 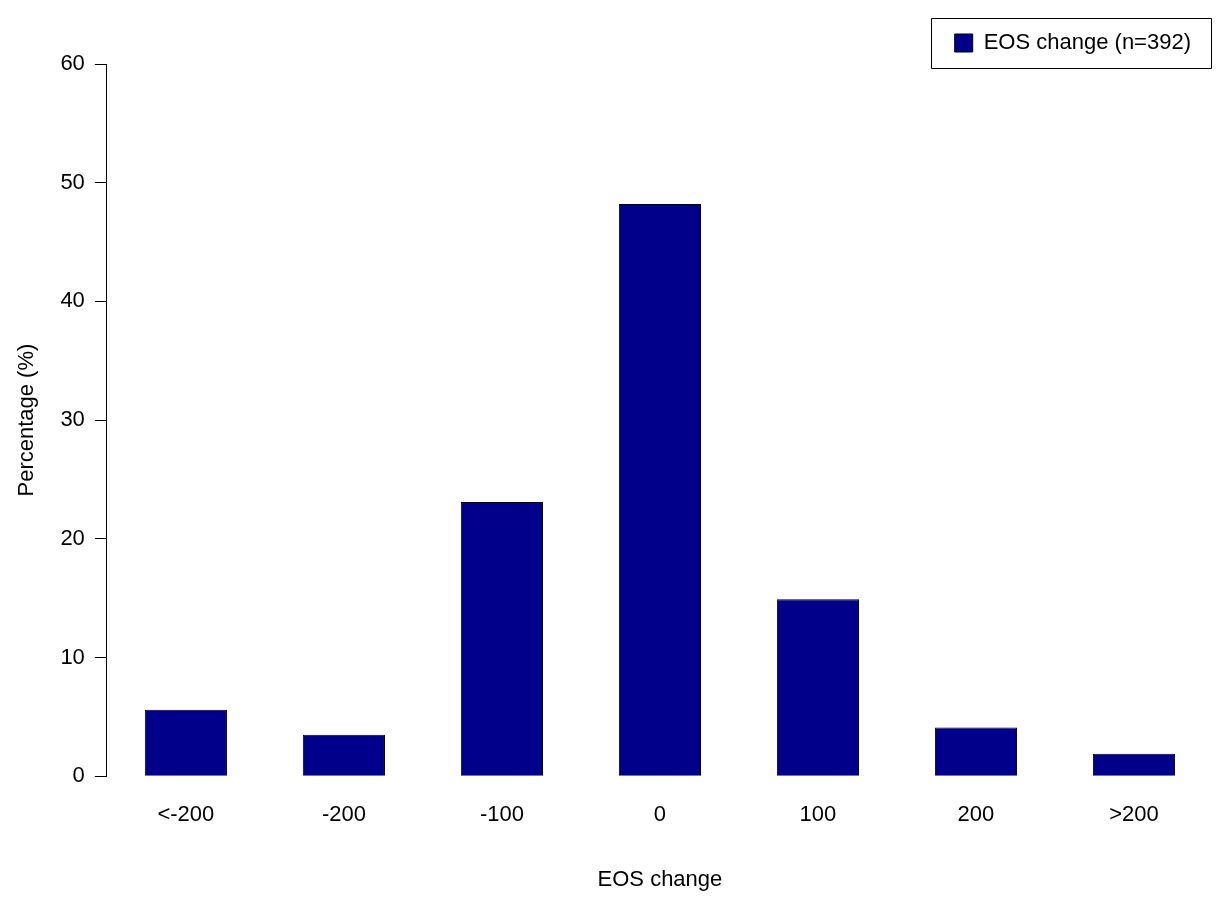 What do you see at coordinates (72, 656) in the screenshot?
I see `y-tick-label: 10` at bounding box center [72, 656].